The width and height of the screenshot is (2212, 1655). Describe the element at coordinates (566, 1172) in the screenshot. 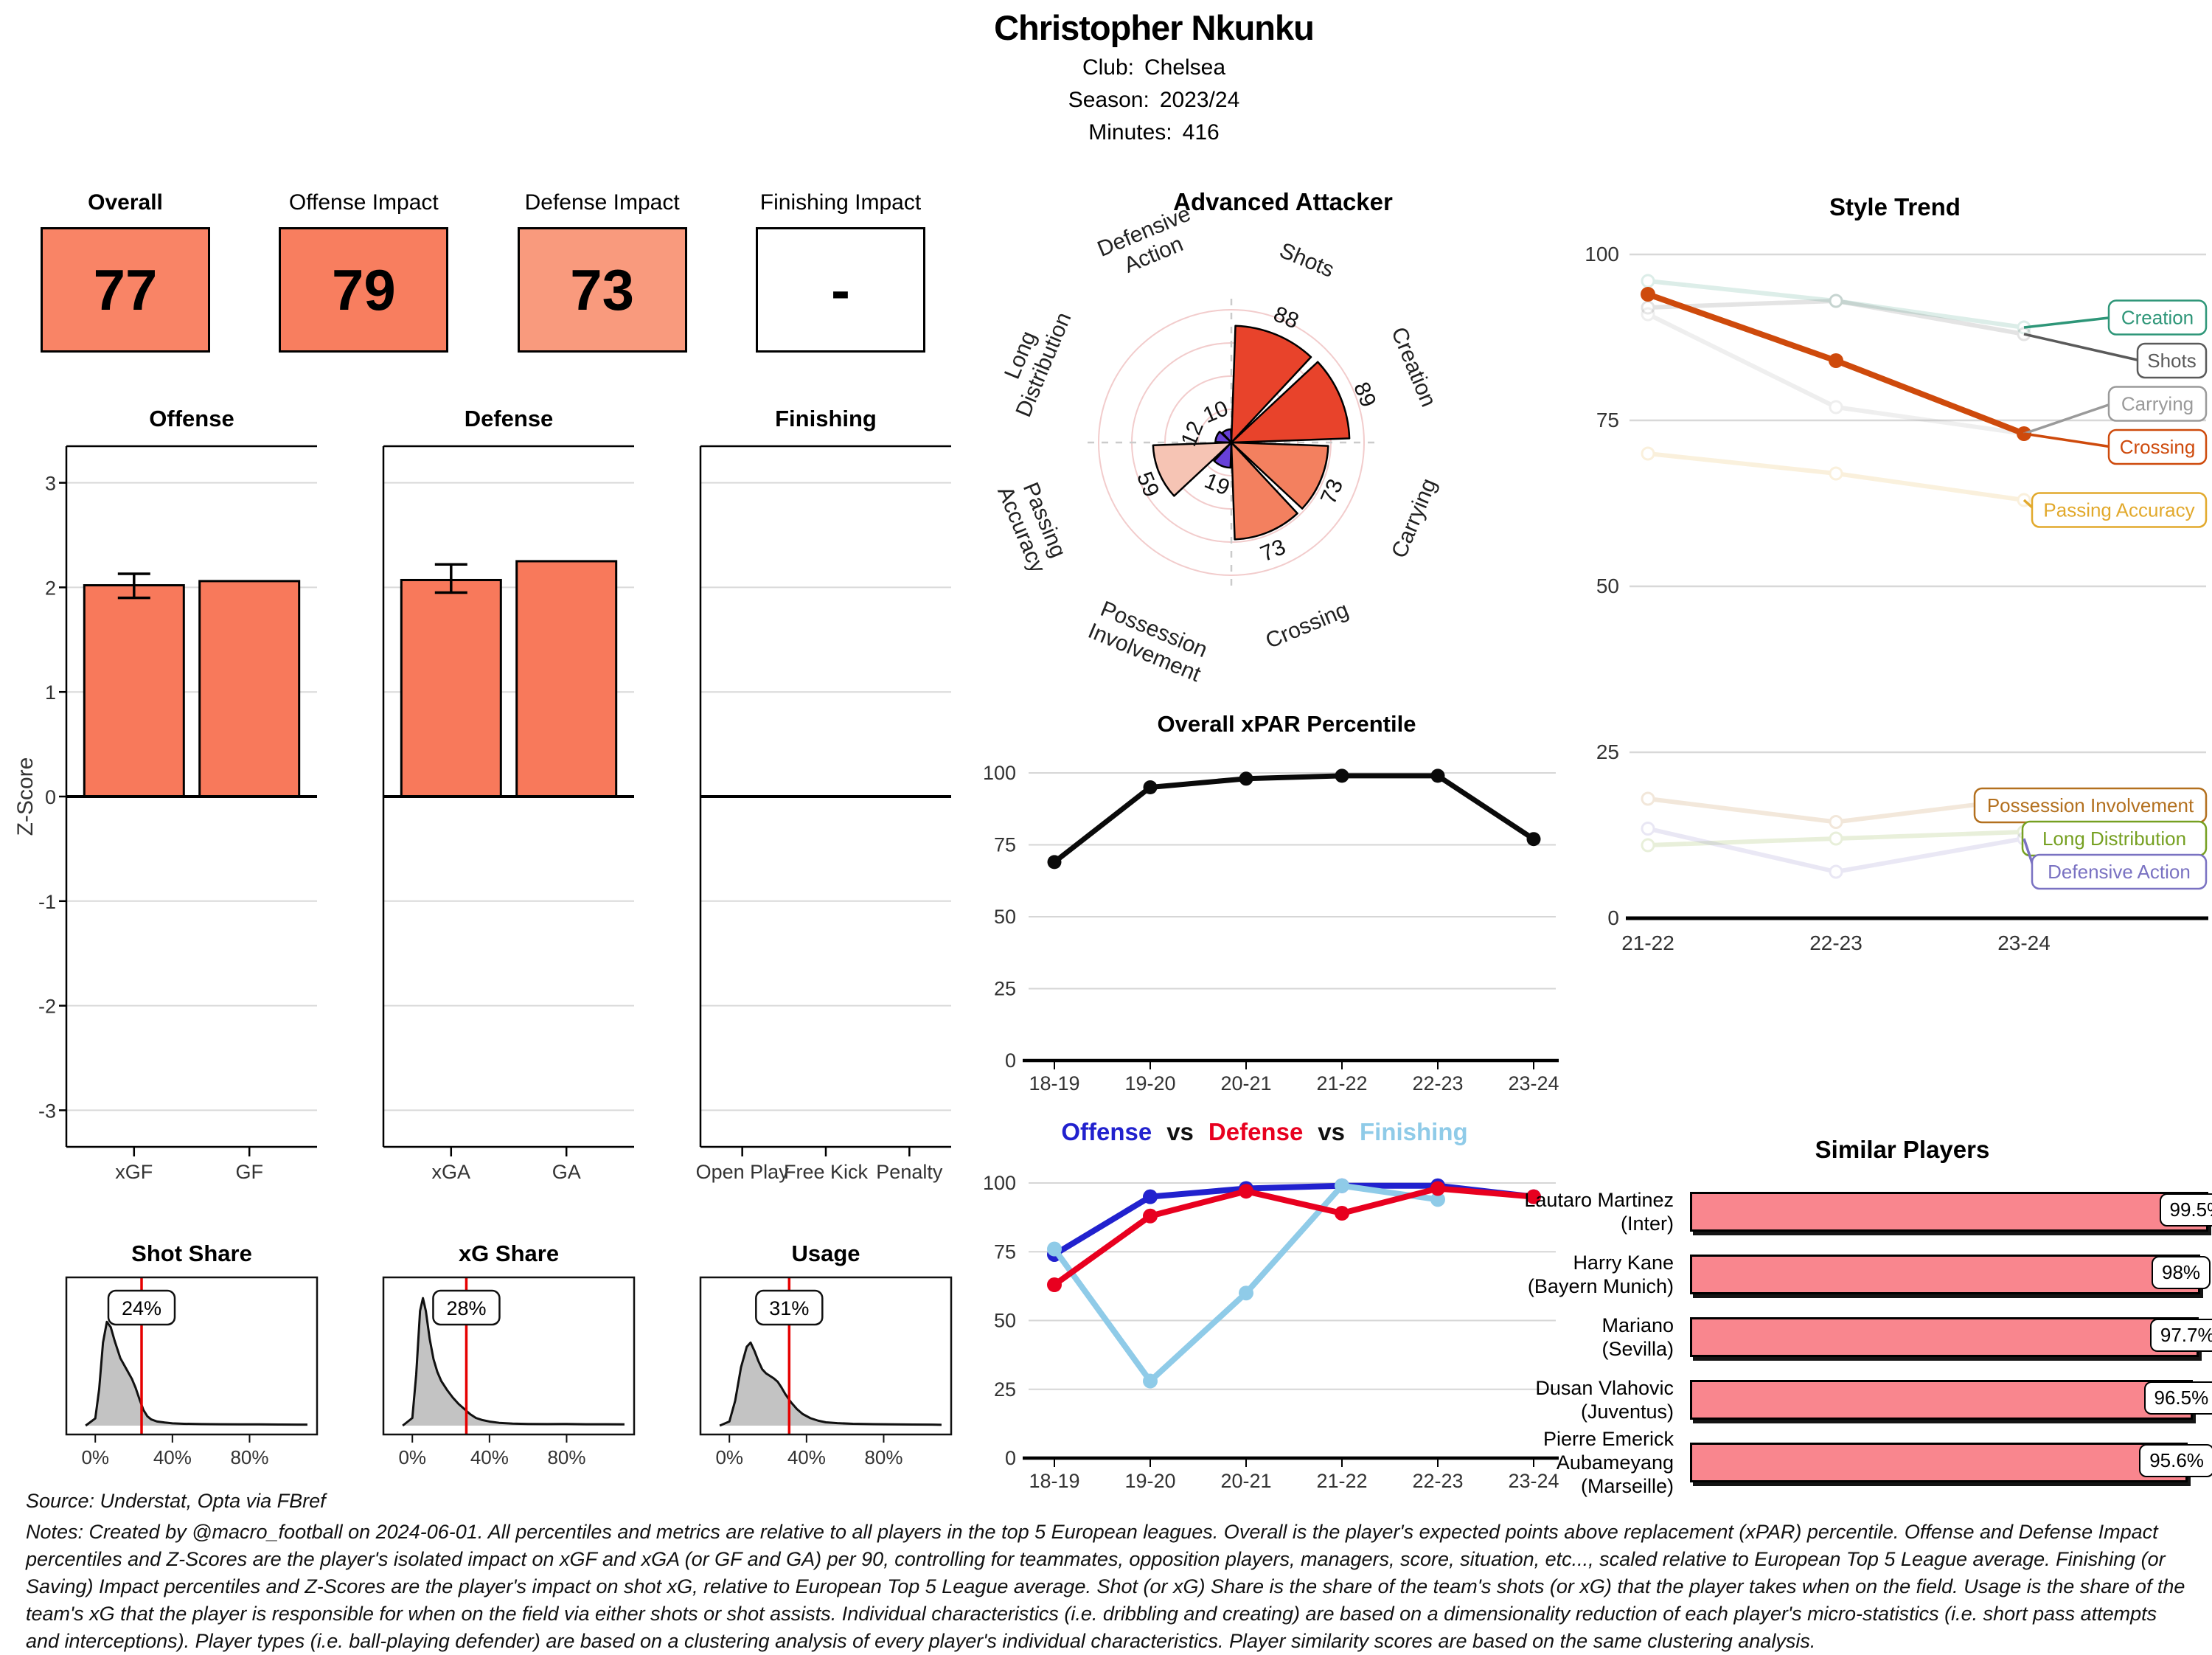

I see `x-tick-label: GA` at that location.